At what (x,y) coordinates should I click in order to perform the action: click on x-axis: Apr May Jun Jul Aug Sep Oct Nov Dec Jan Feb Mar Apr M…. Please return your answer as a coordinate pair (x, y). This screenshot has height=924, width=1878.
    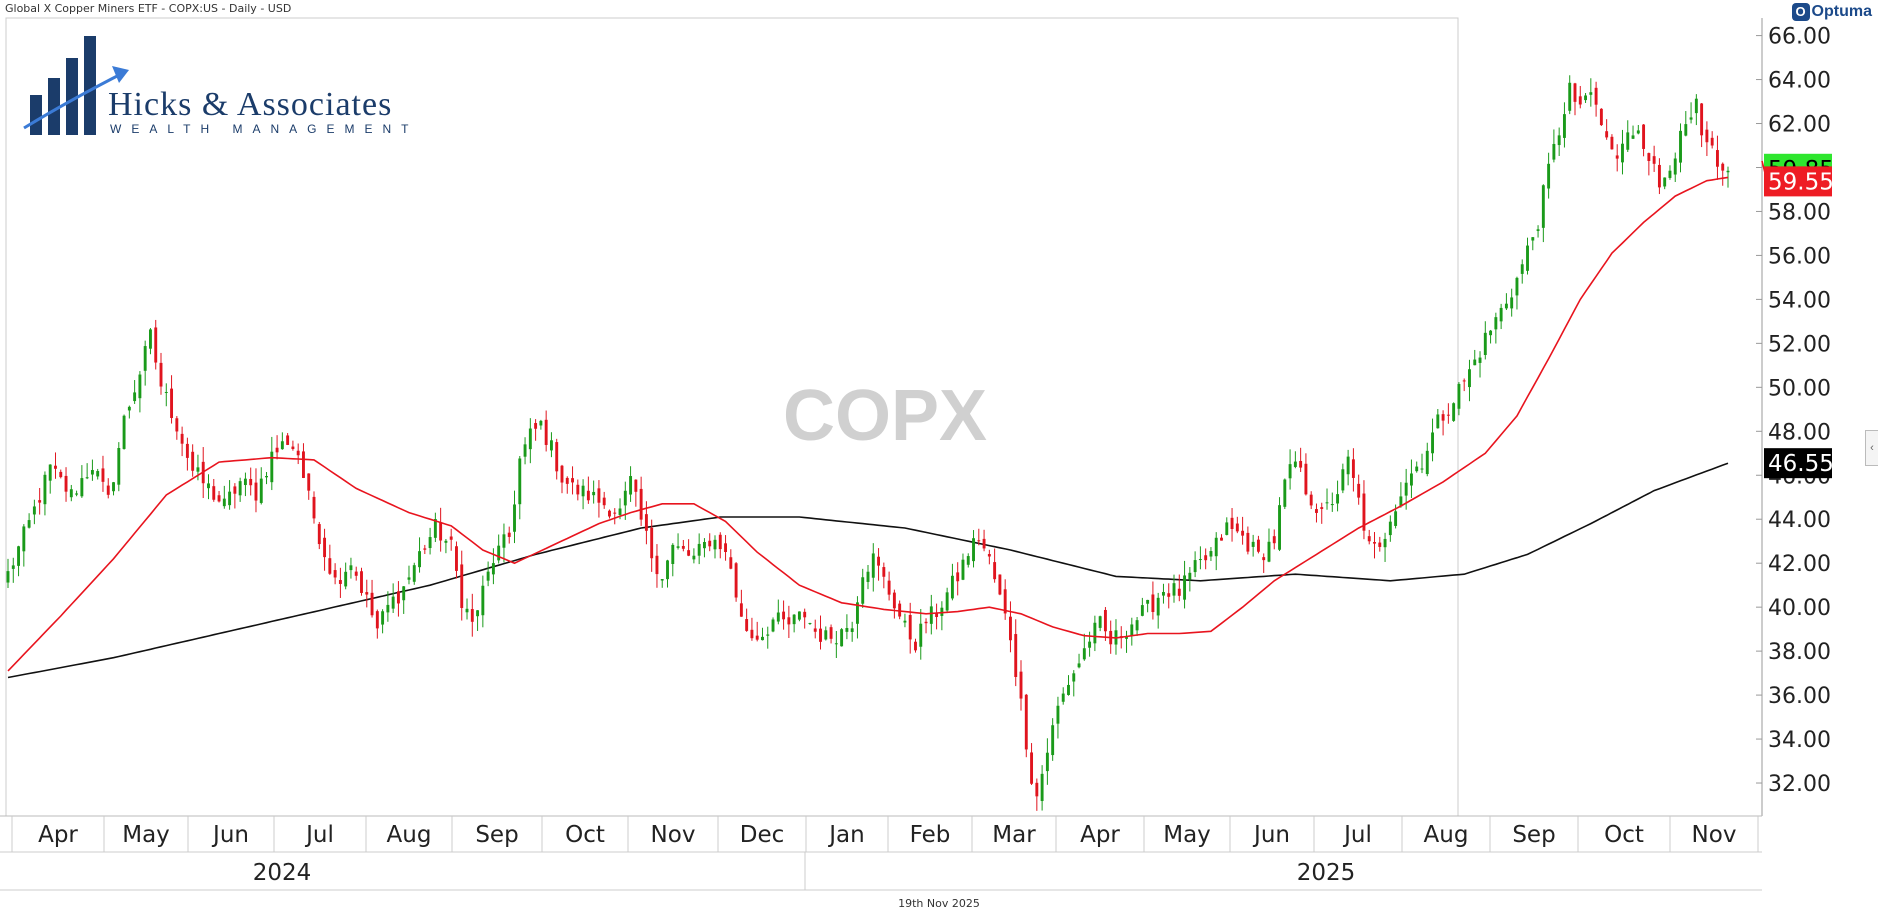
    Looking at the image, I should click on (881, 853).